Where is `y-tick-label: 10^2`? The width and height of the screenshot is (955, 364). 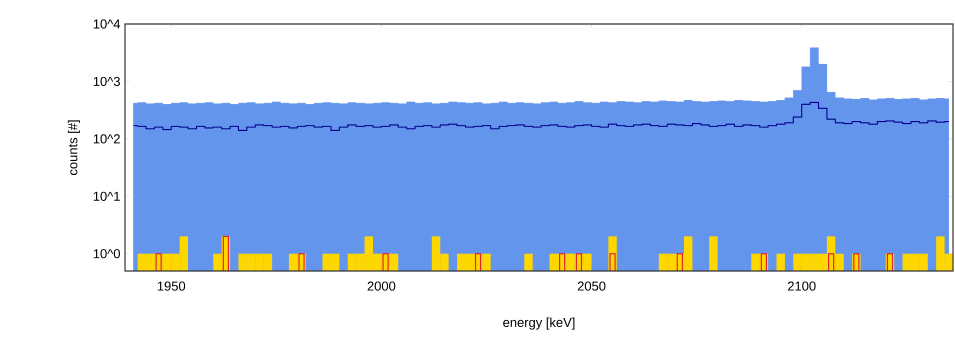
y-tick-label: 10^2 is located at coordinates (107, 139).